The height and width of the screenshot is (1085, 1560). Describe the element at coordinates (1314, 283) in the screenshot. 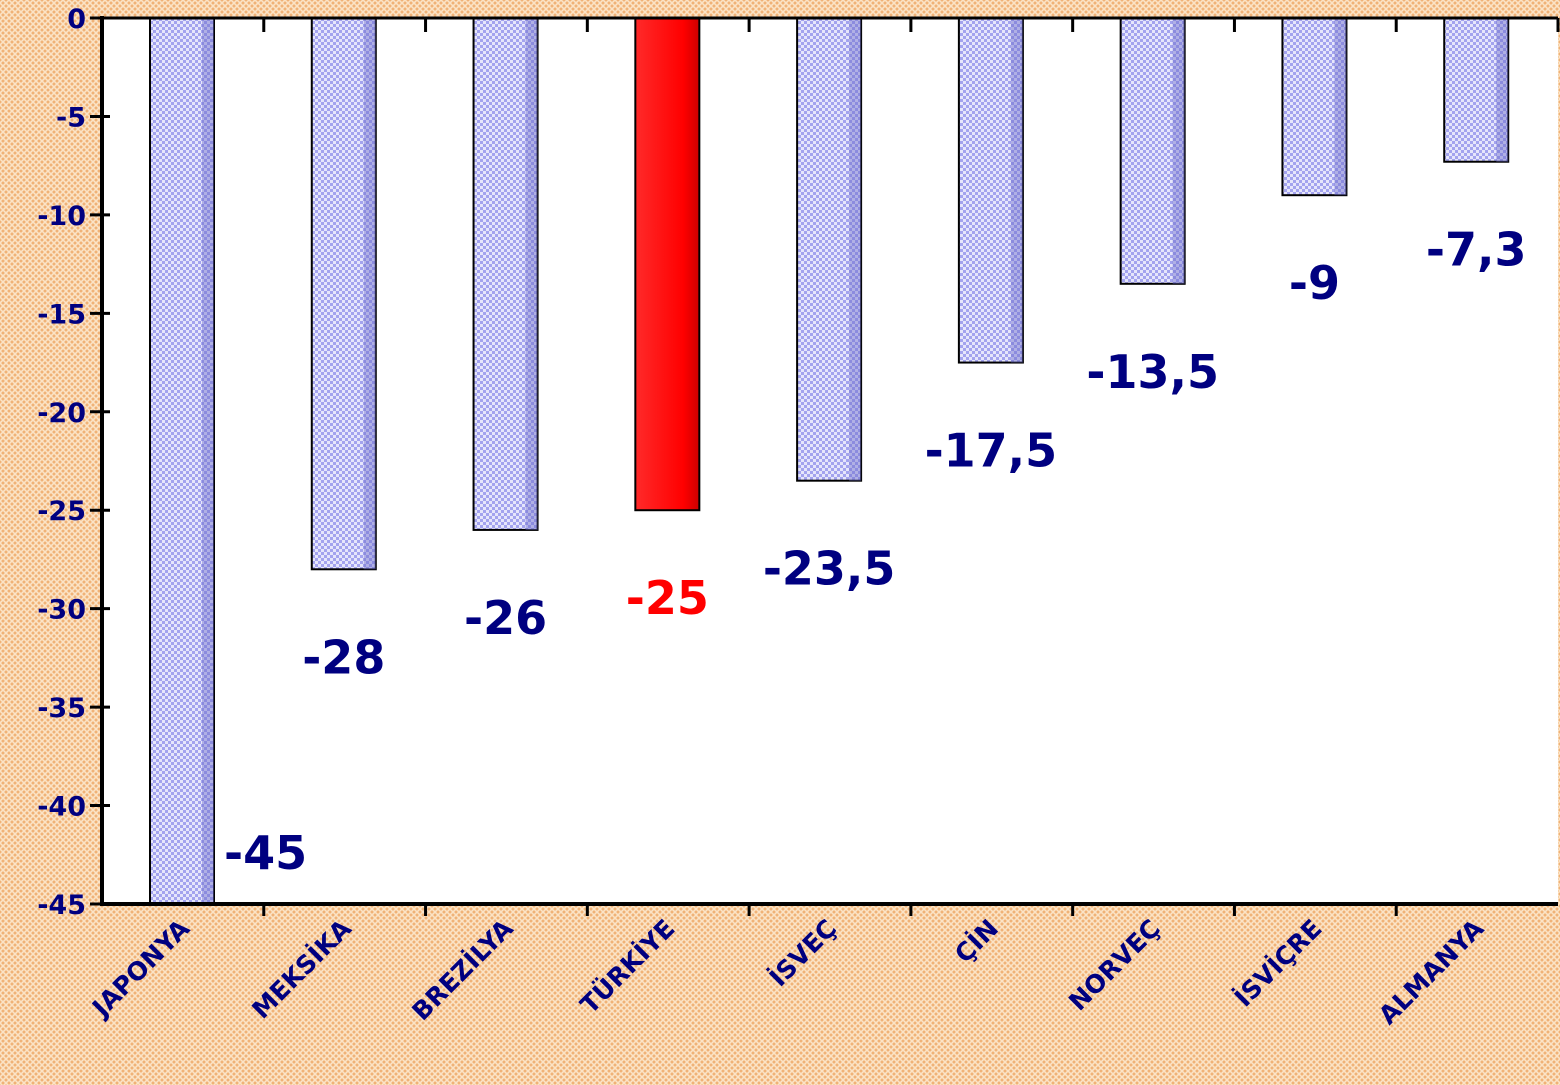

I see `value-label: -9` at that location.